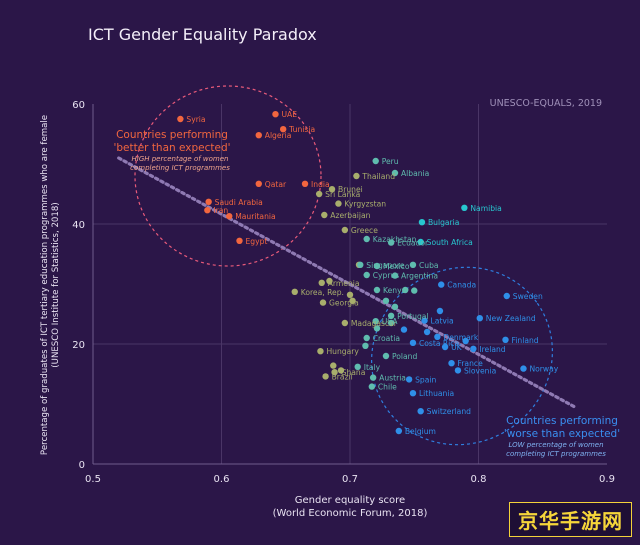 The height and width of the screenshot is (545, 640). Describe the element at coordinates (413, 393) in the screenshot. I see `point-lithuania` at that location.